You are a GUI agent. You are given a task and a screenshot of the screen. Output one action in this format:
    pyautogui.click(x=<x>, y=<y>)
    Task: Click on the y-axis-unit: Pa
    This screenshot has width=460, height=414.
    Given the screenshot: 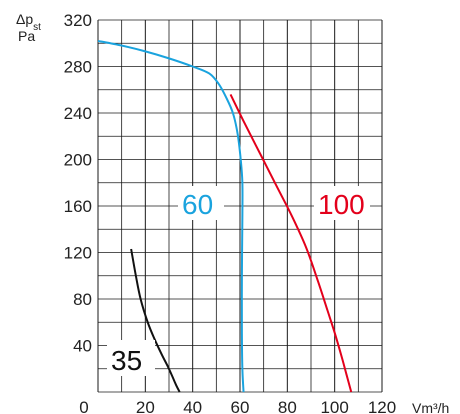 What is the action you would take?
    pyautogui.click(x=26, y=36)
    